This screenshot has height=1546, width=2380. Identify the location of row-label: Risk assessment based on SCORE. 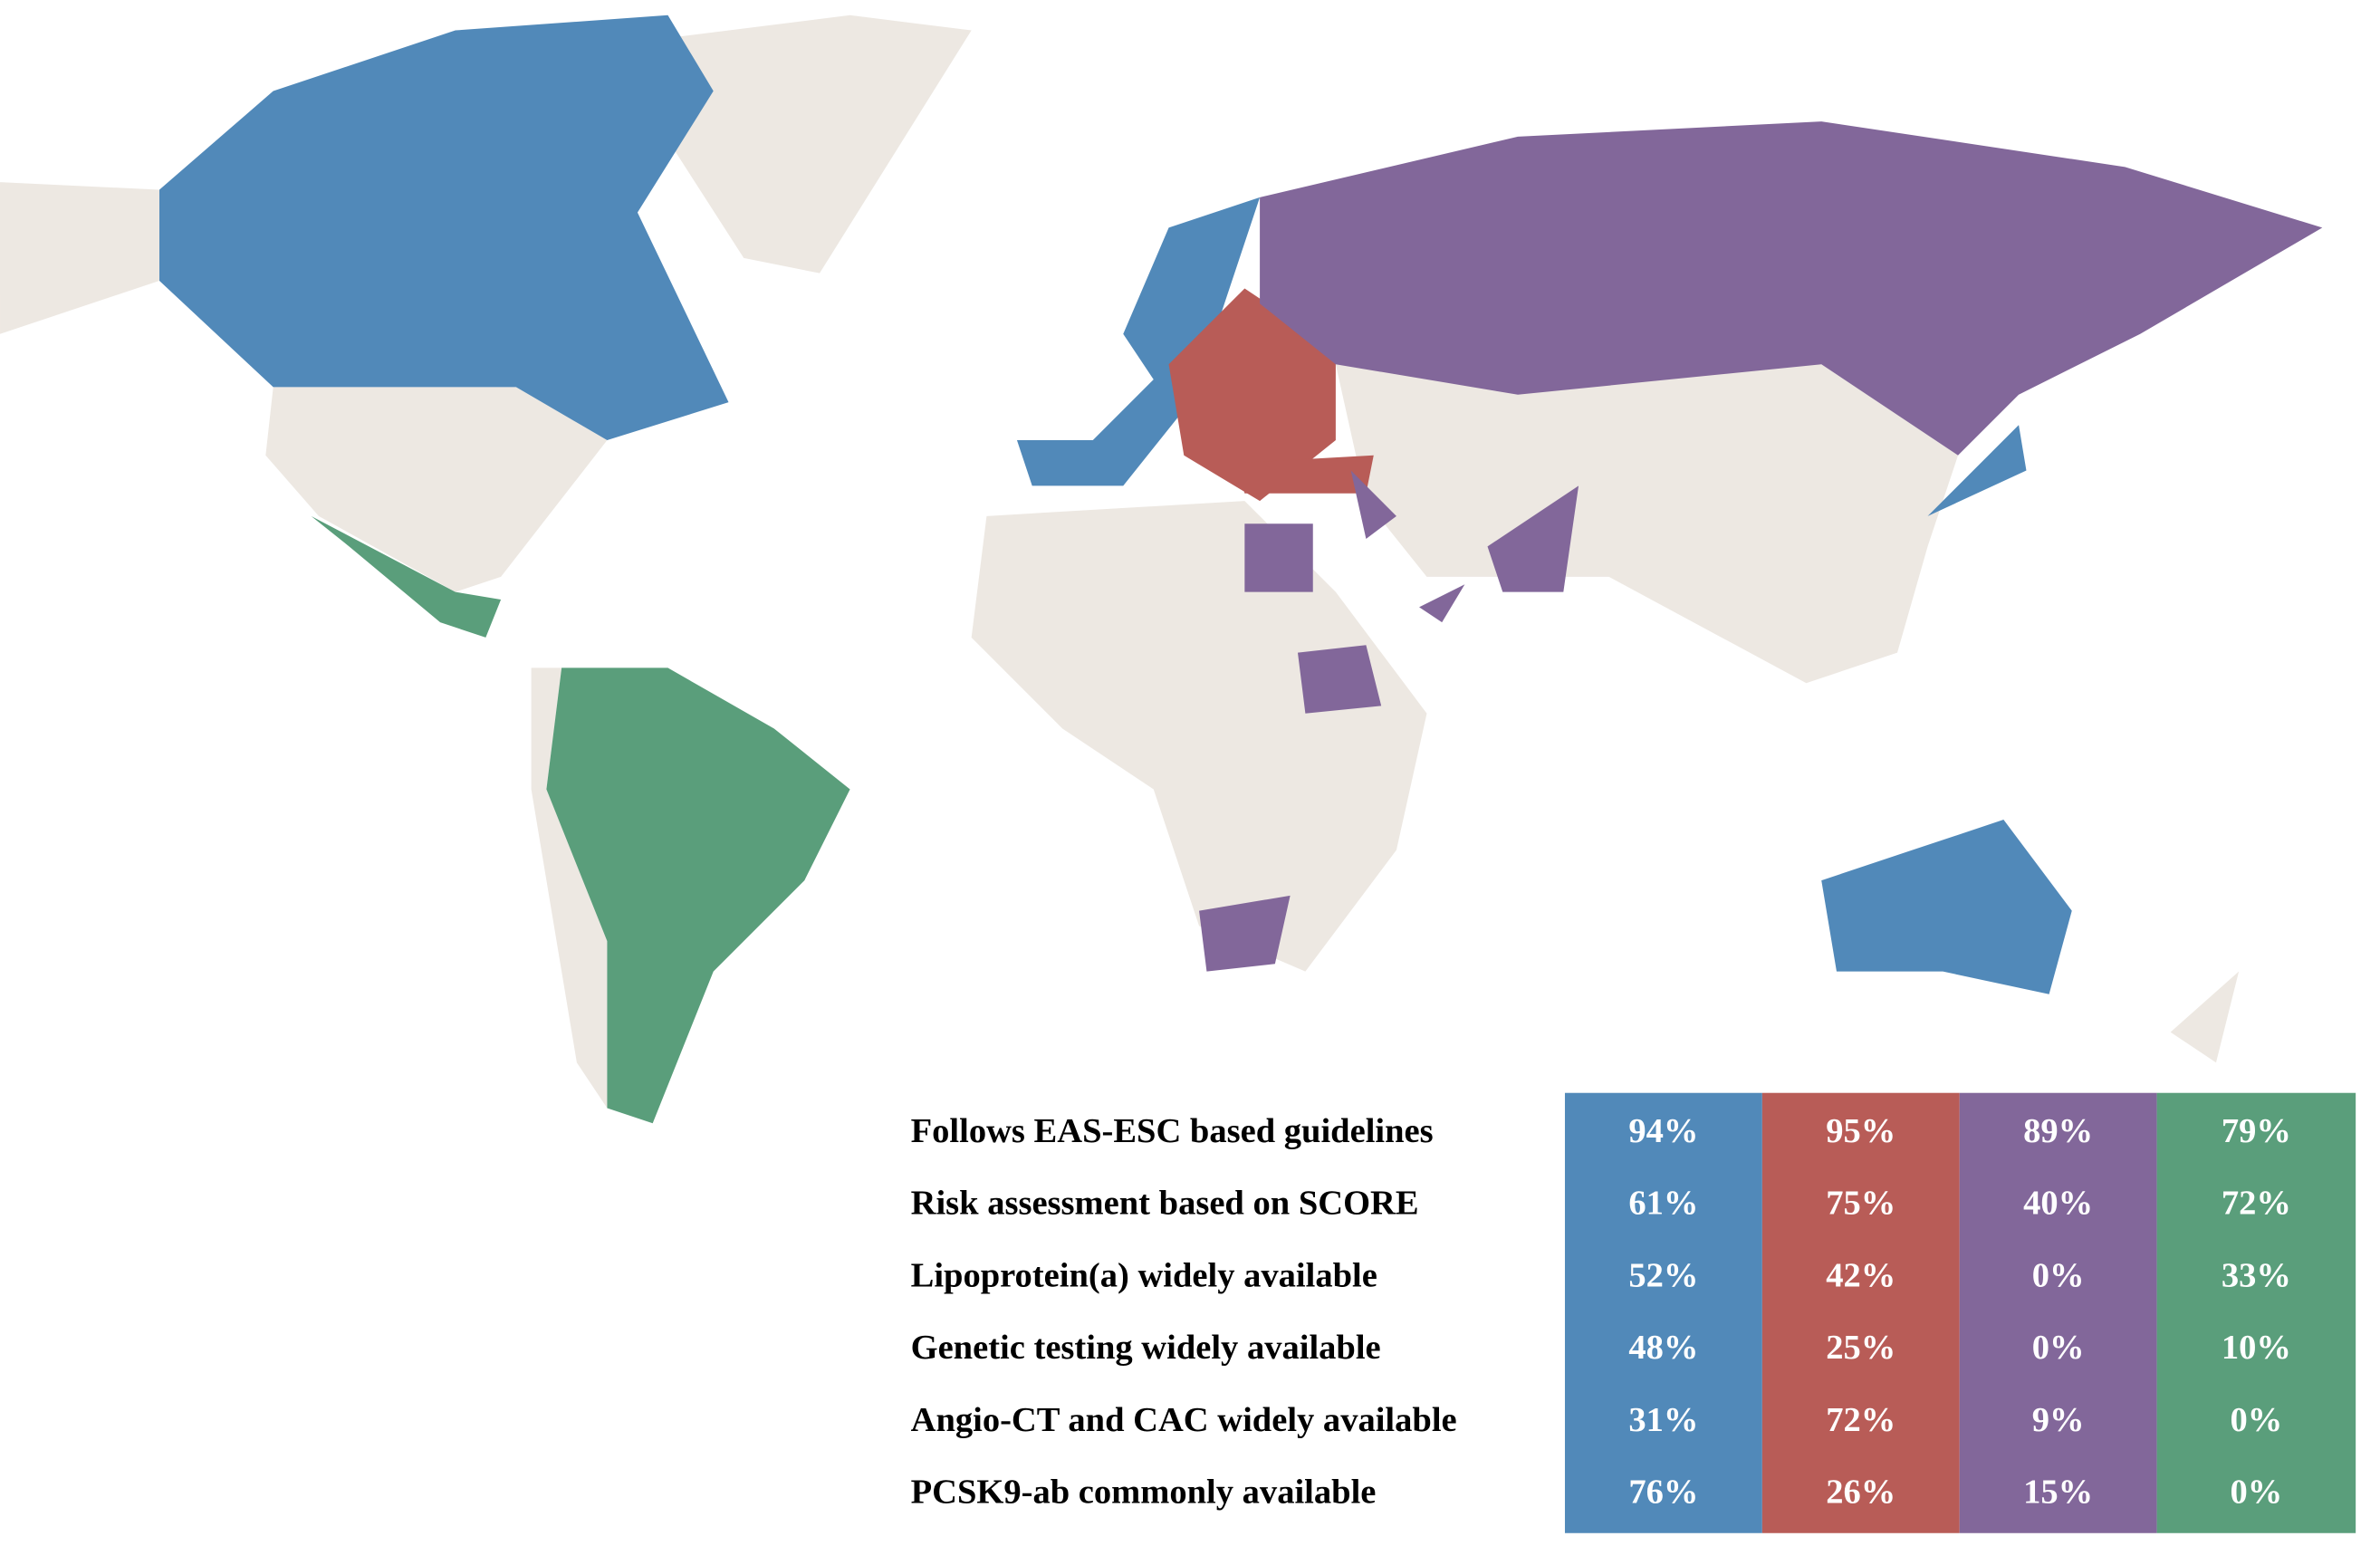
(1165, 1204).